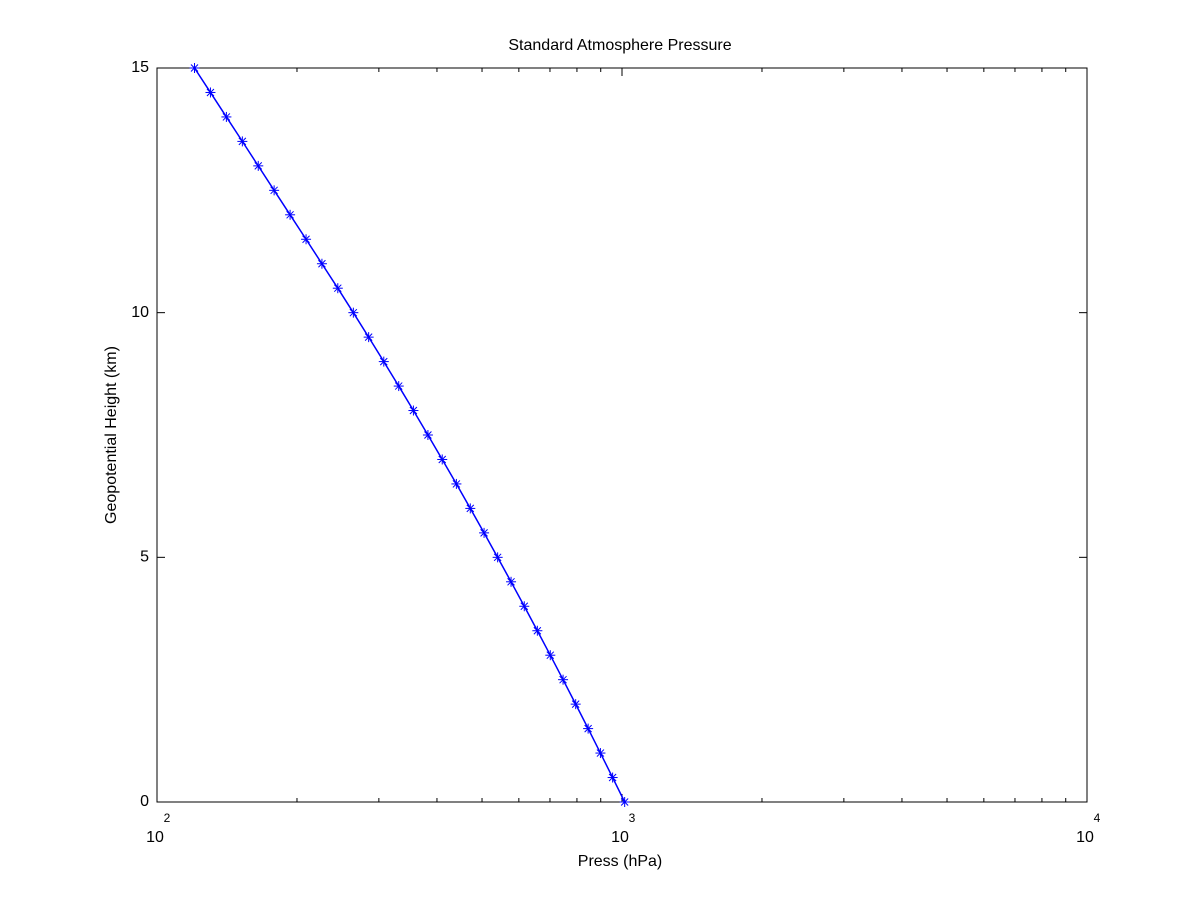  Describe the element at coordinates (632, 818) in the screenshot. I see `x-tick-exponent: 3` at that location.